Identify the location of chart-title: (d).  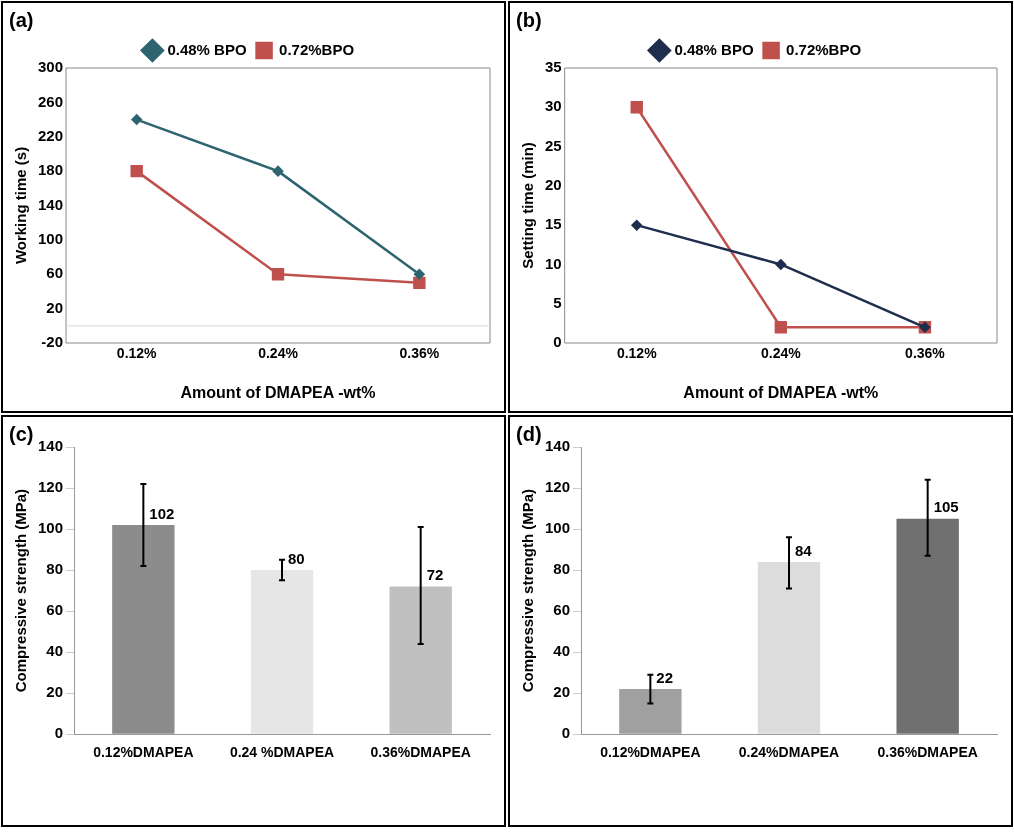
(529, 433).